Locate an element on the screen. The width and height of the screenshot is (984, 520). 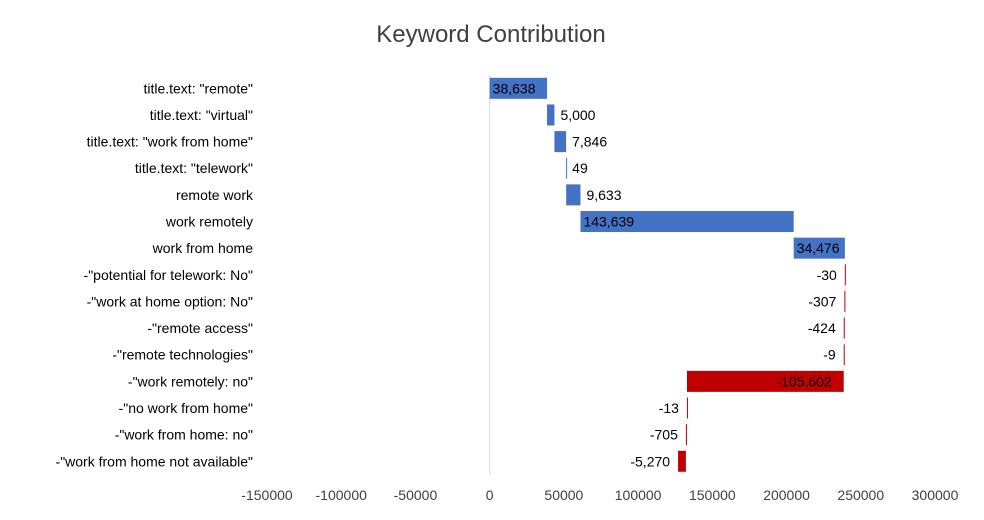
data-label: 34,476 is located at coordinates (818, 248).